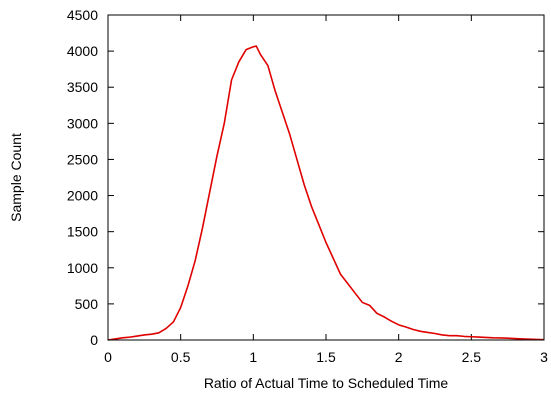  What do you see at coordinates (82, 87) in the screenshot?
I see `y-tick-label: 3500` at bounding box center [82, 87].